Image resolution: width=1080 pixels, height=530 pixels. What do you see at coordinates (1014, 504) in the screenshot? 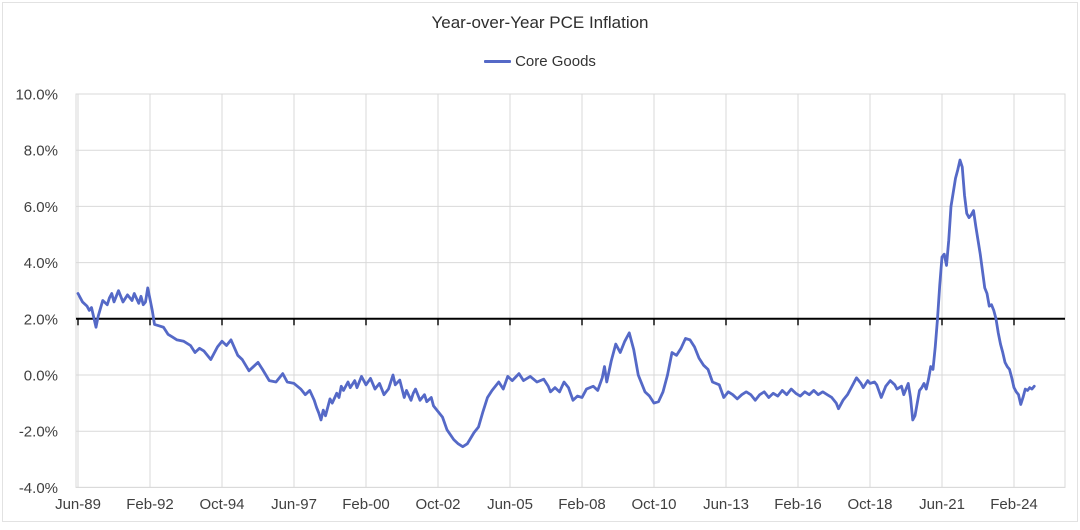
I see `x-tick-label: Feb-24` at bounding box center [1014, 504].